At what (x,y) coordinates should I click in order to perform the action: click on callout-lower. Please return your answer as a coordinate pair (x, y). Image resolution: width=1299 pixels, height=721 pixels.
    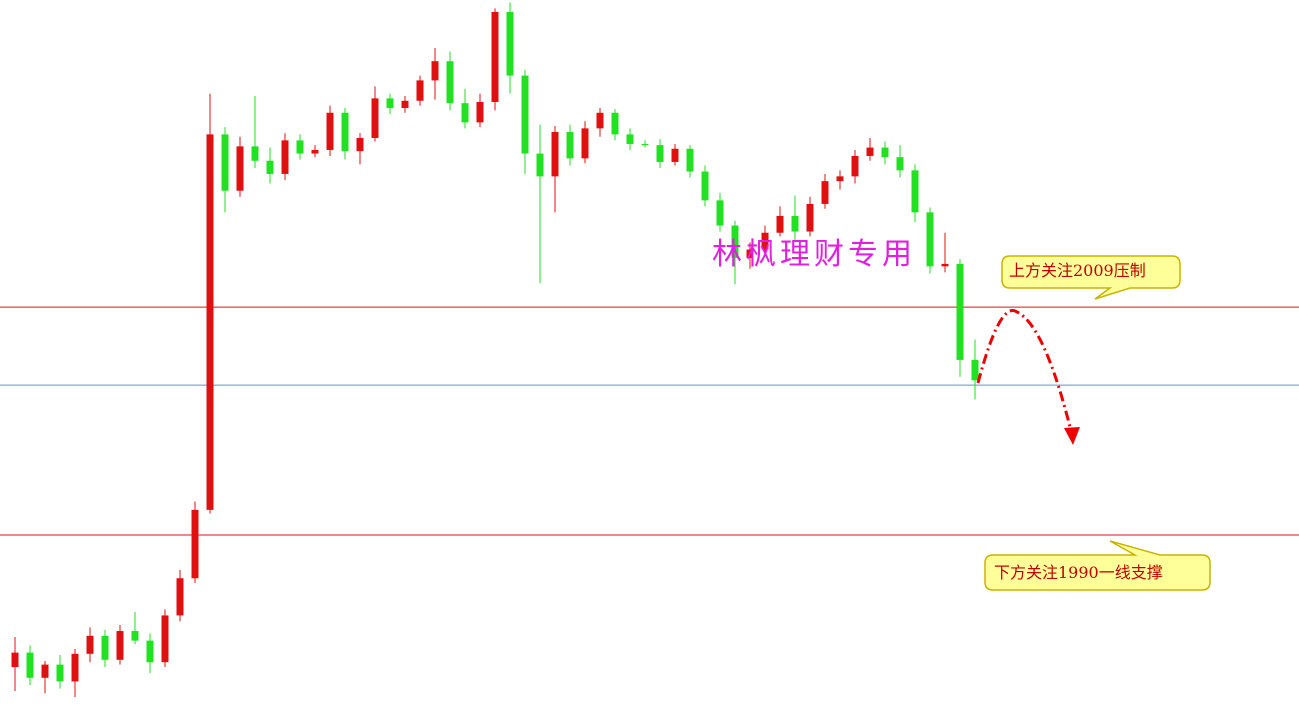
    Looking at the image, I should click on (1097, 565).